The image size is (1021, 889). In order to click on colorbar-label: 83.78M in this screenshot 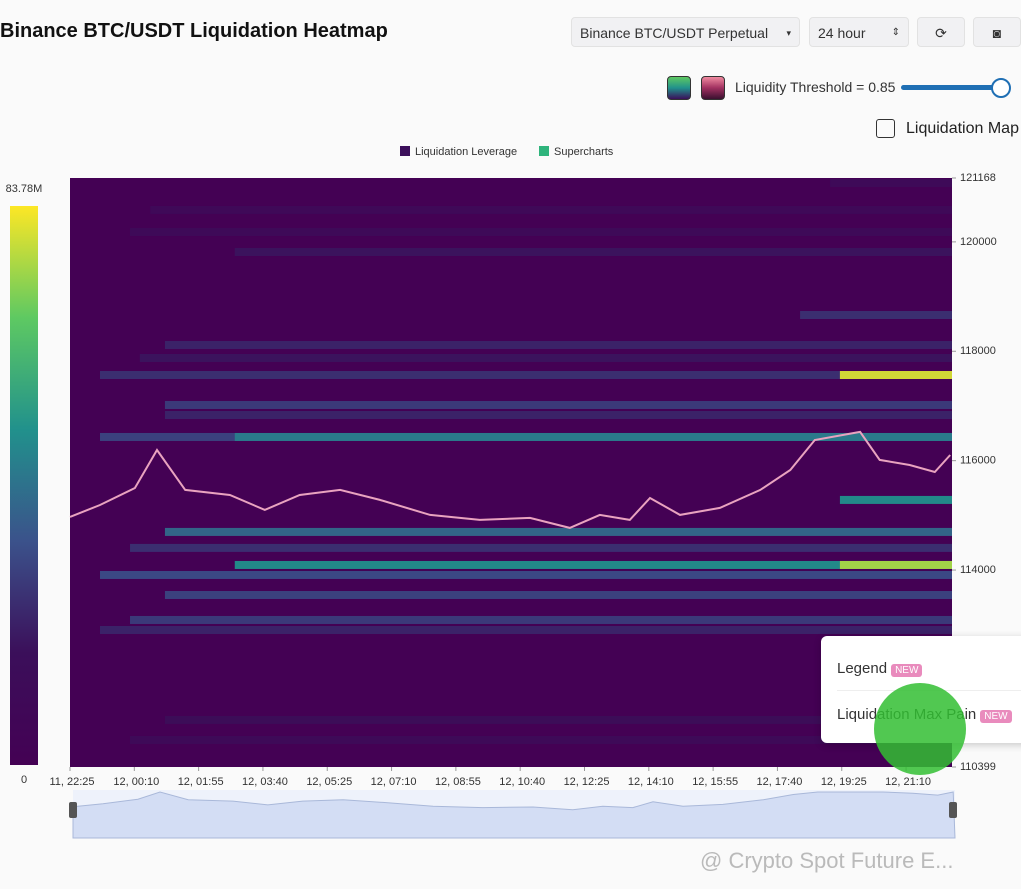, I will do `click(24, 189)`.